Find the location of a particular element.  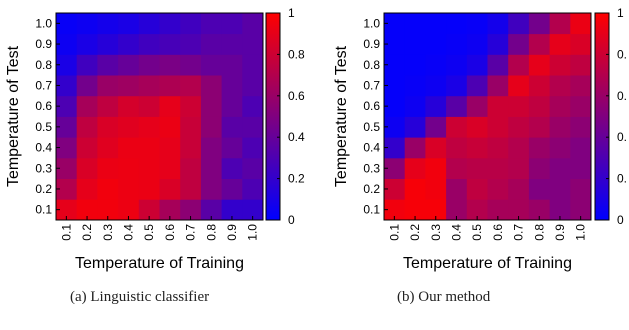

colorbar-tick-label: 0.2 is located at coordinates (296, 179).